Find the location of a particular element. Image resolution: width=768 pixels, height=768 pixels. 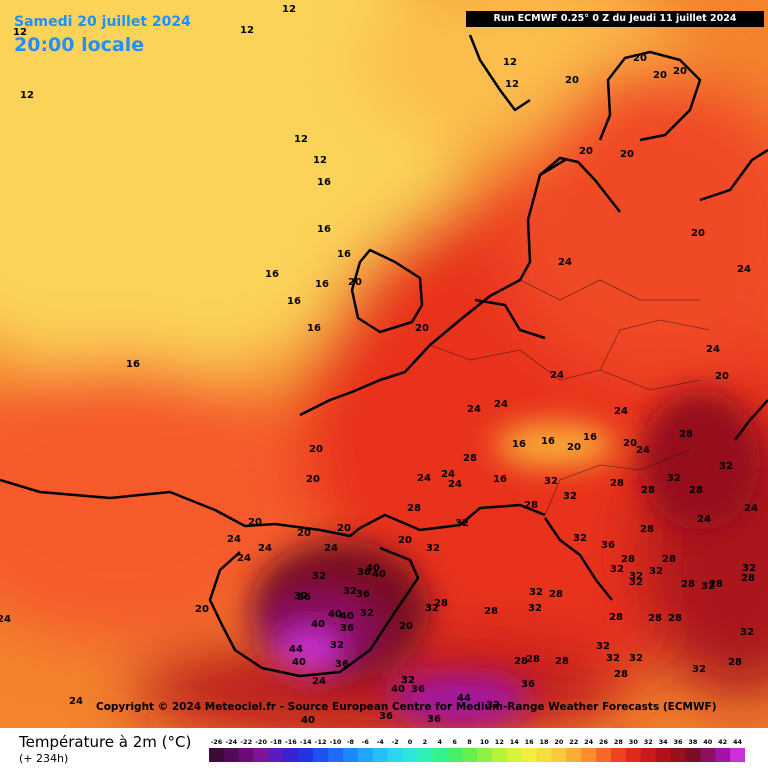

legend-tick-label: 20 is located at coordinates (559, 742).